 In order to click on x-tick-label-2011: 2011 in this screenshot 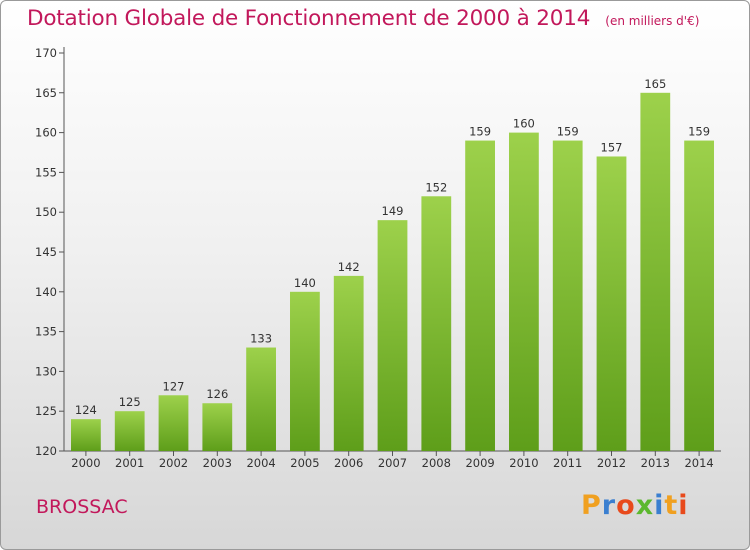, I will do `click(567, 463)`.